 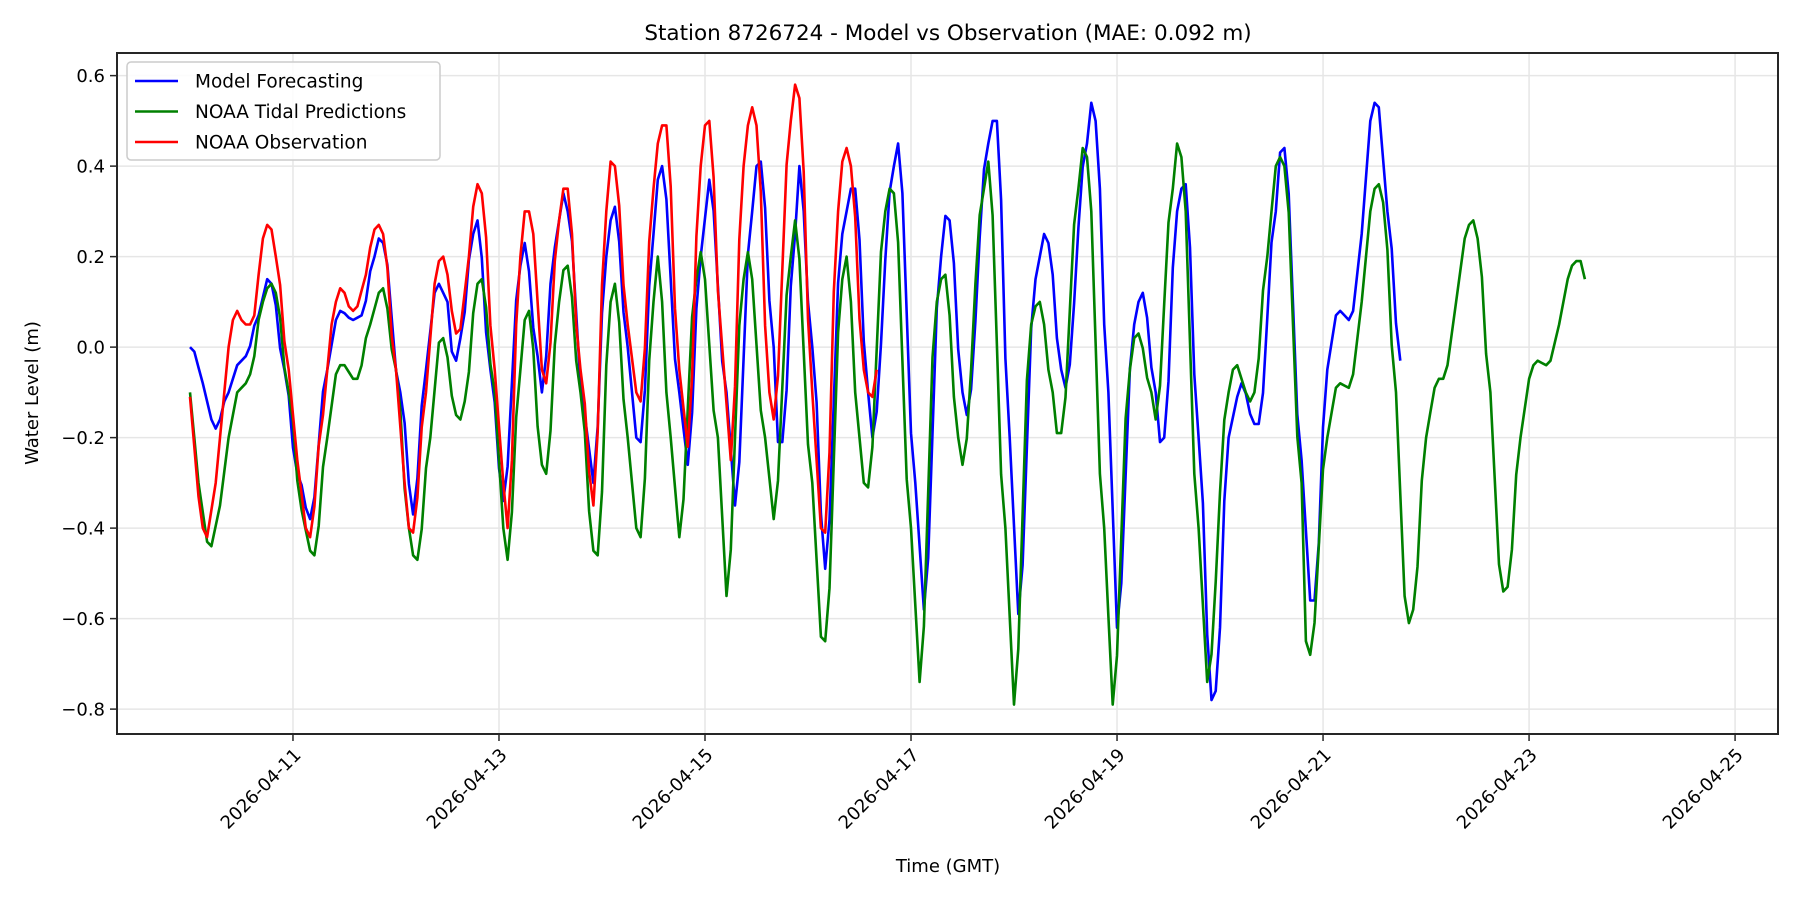 What do you see at coordinates (947, 866) in the screenshot?
I see `x-axis-label: Time (GMT)` at bounding box center [947, 866].